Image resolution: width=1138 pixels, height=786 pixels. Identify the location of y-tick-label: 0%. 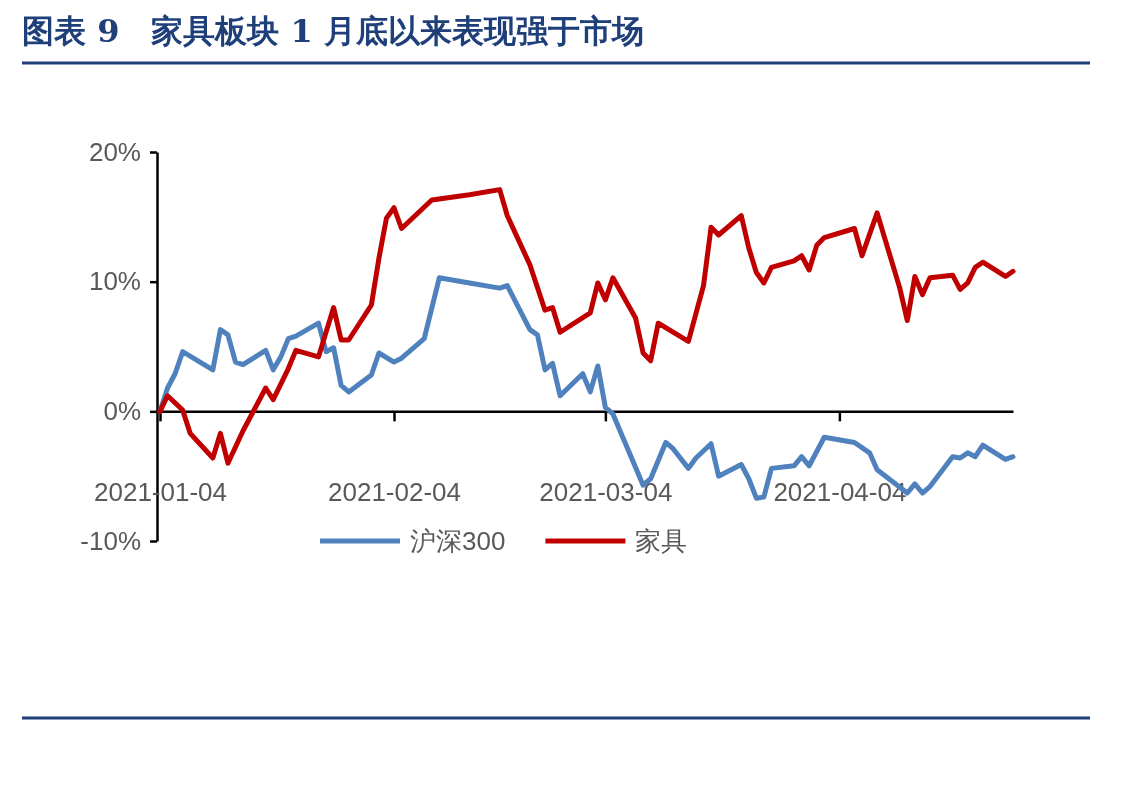
(122, 411).